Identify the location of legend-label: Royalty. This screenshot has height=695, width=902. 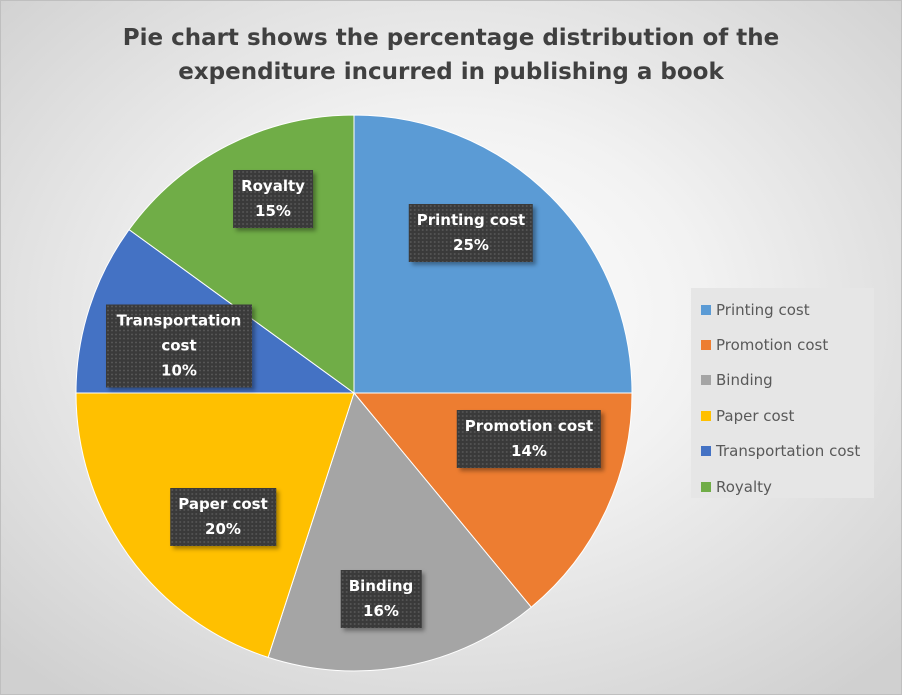
(744, 486).